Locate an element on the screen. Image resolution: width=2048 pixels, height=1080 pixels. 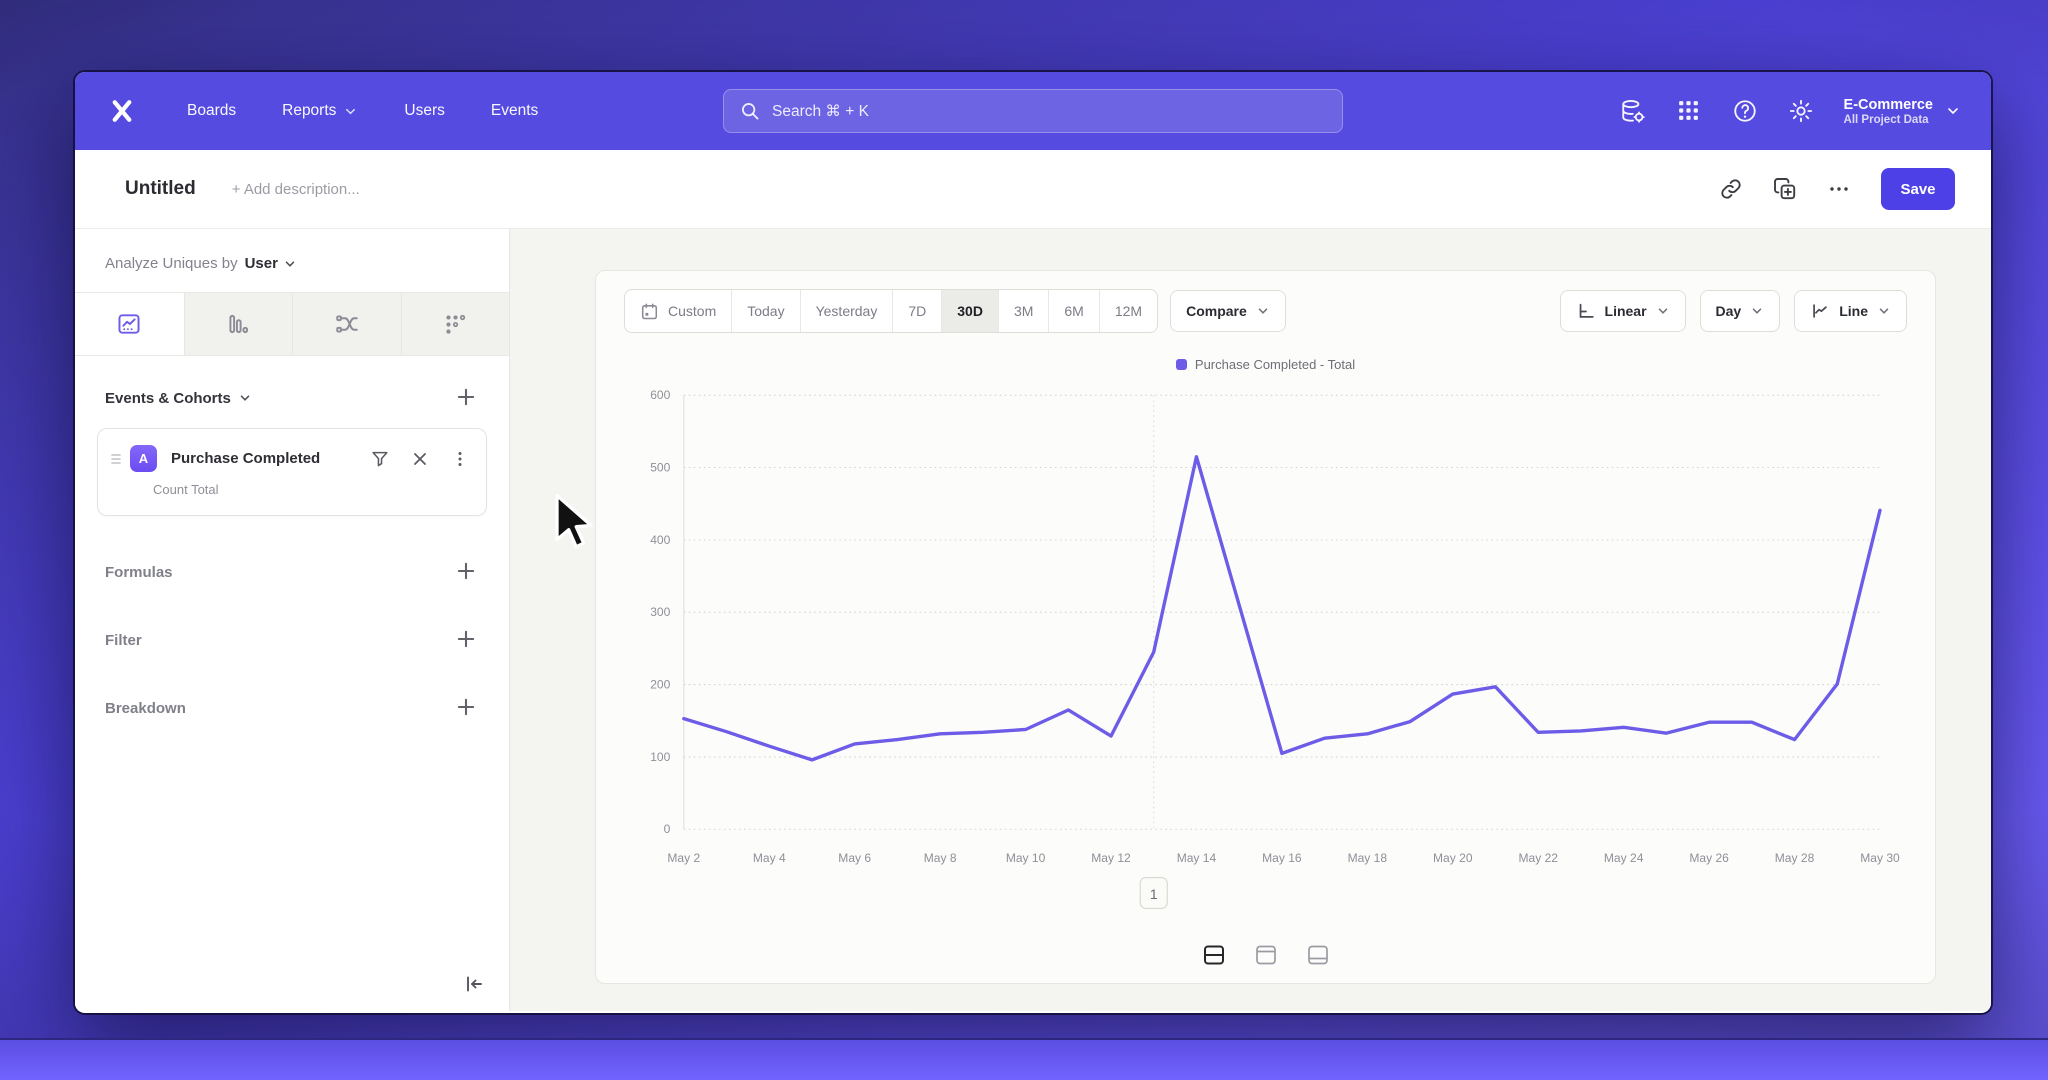
apps-grid-icon is located at coordinates (1689, 111).